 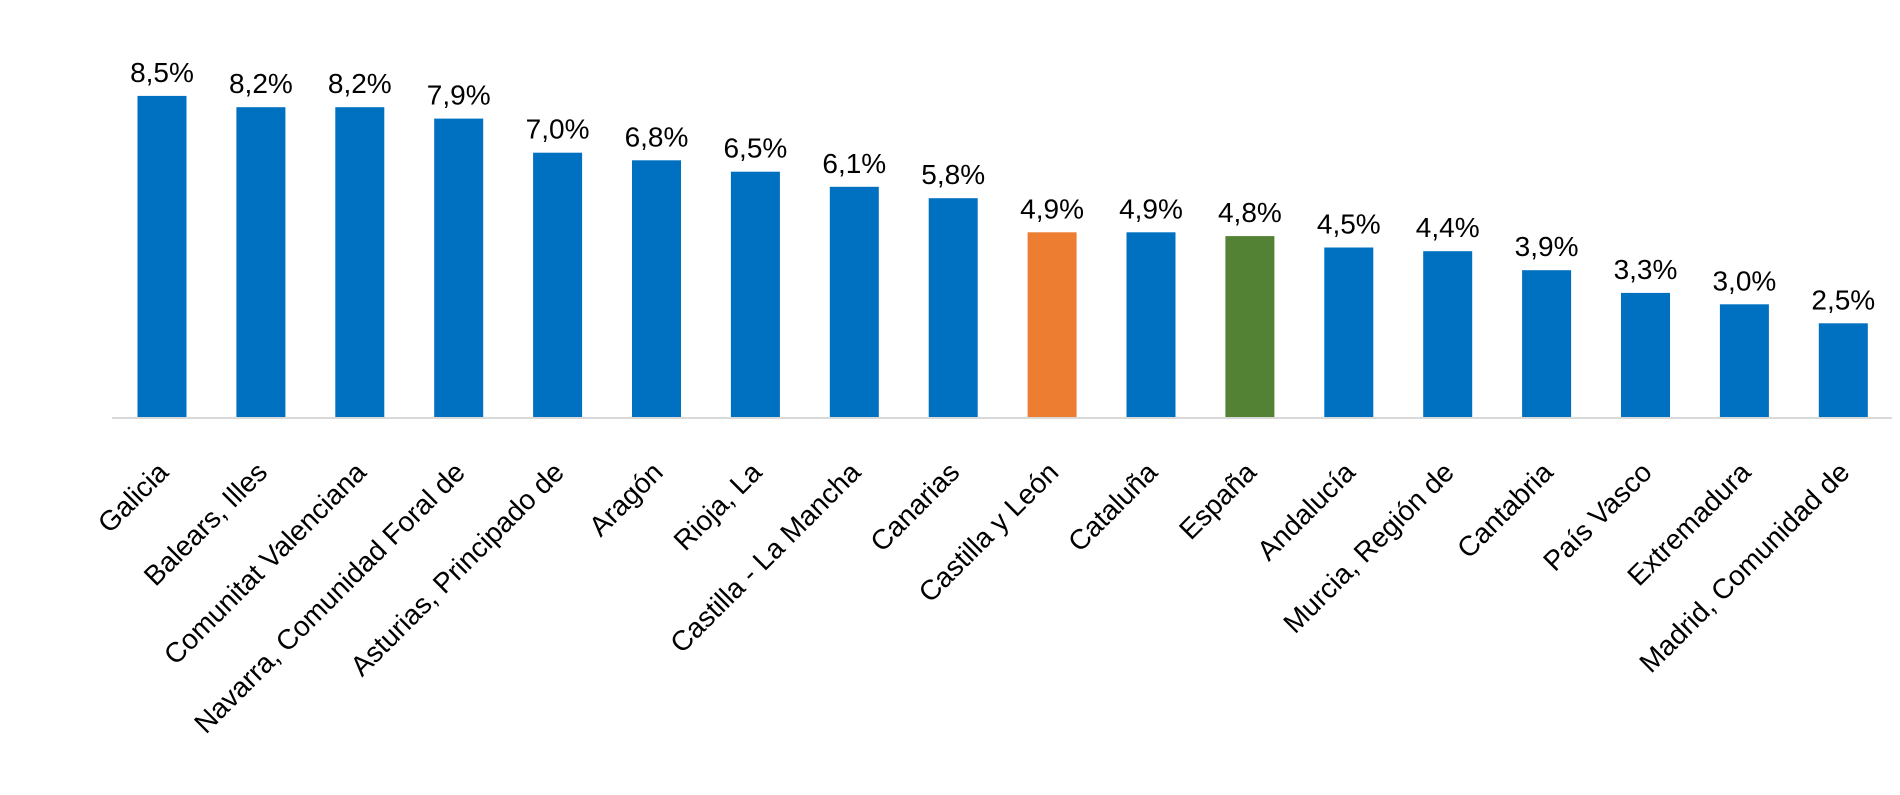 I want to click on value-label-comunitat-valenciana: 8,2%, so click(x=360, y=83).